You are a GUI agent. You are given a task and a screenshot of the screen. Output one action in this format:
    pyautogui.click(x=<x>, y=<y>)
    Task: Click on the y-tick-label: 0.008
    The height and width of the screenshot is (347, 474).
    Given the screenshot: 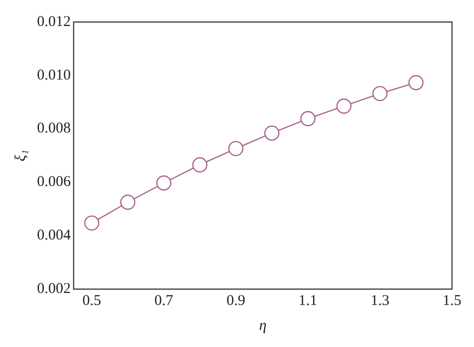 What is the action you would take?
    pyautogui.click(x=54, y=128)
    